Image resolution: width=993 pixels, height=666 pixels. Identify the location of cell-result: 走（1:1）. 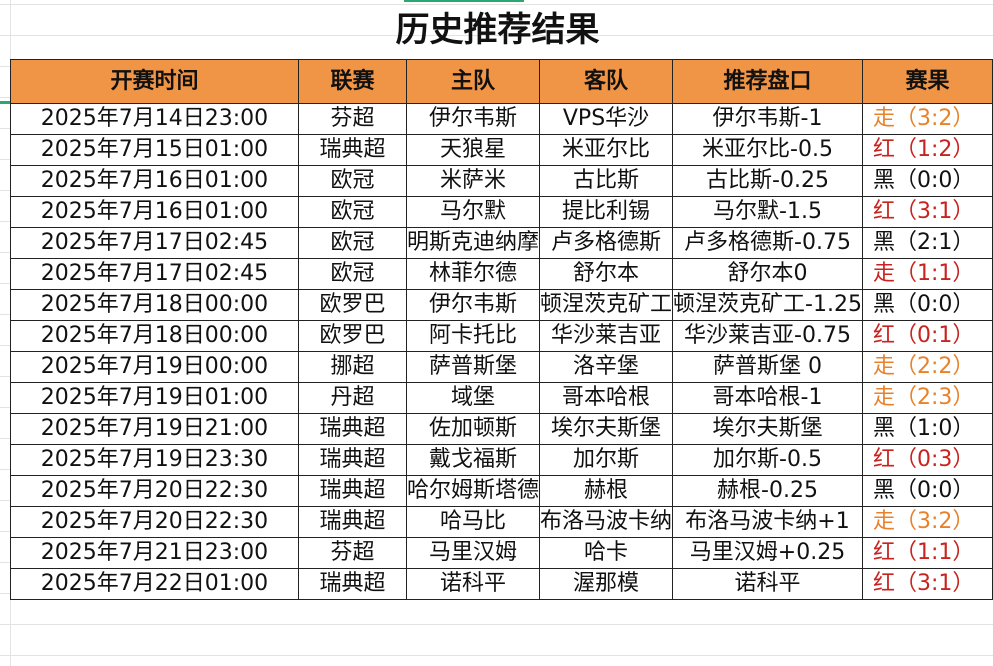
(927, 274).